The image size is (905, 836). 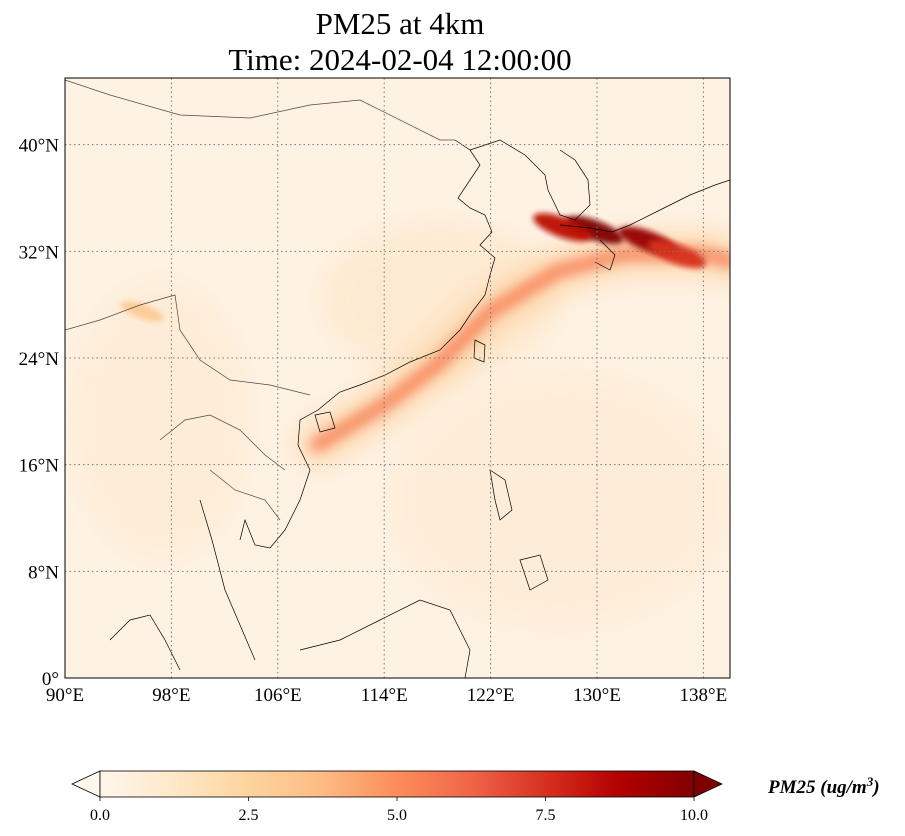 I want to click on lon-tick-label: 106°E, so click(x=278, y=695).